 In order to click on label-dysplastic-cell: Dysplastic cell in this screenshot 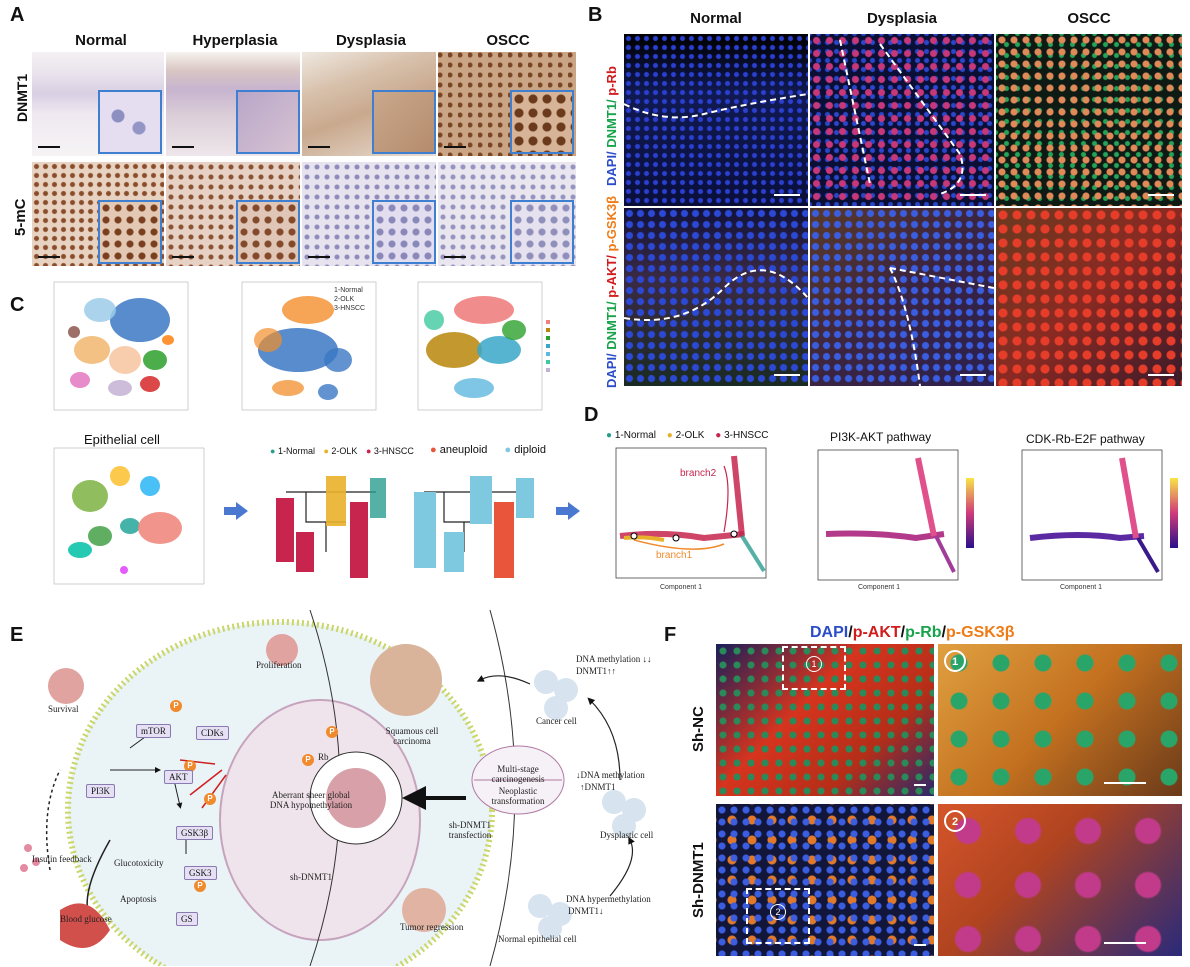, I will do `click(627, 835)`.